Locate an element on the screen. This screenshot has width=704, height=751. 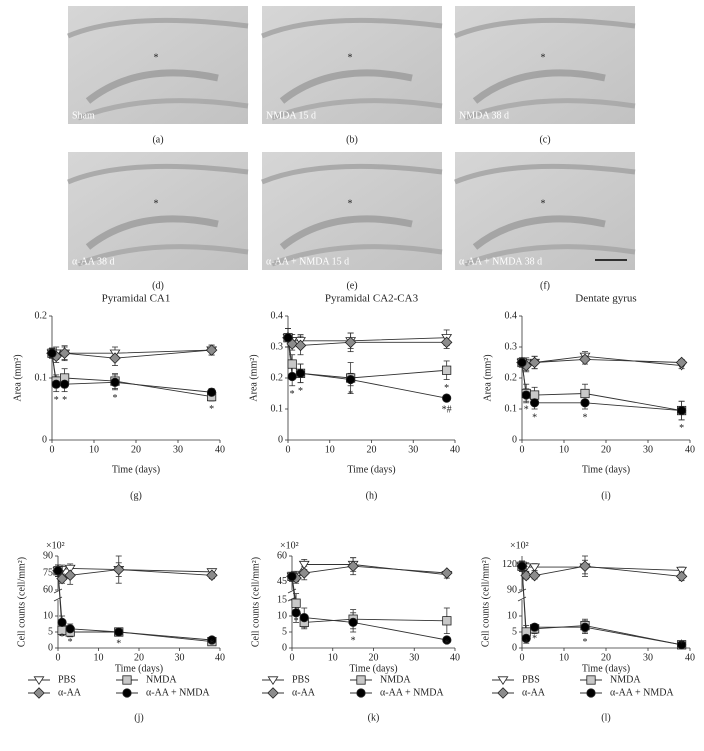
chart-caption: (k) is located at coordinates (374, 717).